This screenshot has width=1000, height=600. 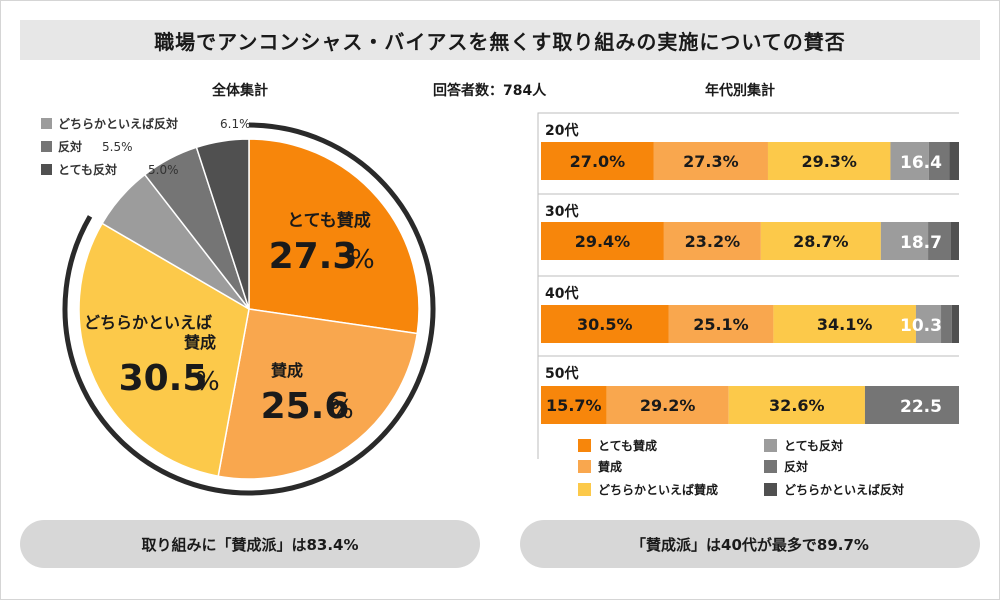 I want to click on pie-legend-value-strong_disagree: 5.0%, so click(x=163, y=170).